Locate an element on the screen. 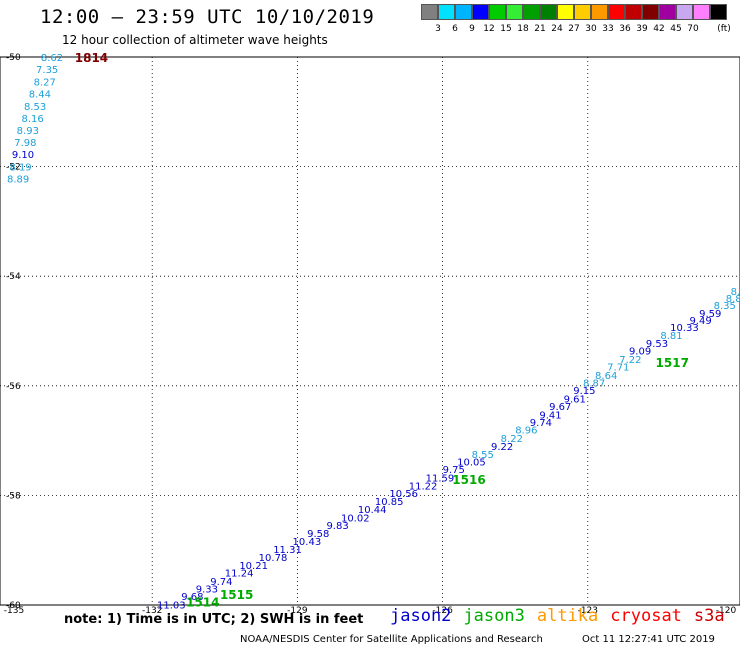 This screenshot has height=650, width=740. swh-value-label: 10.78 is located at coordinates (273, 558).